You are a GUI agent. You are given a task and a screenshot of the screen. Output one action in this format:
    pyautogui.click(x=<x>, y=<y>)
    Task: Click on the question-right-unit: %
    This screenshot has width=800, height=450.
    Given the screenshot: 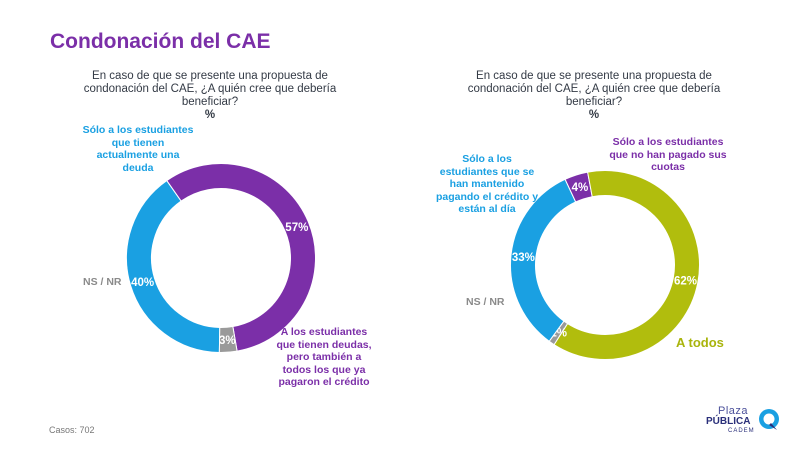 What is the action you would take?
    pyautogui.click(x=594, y=115)
    